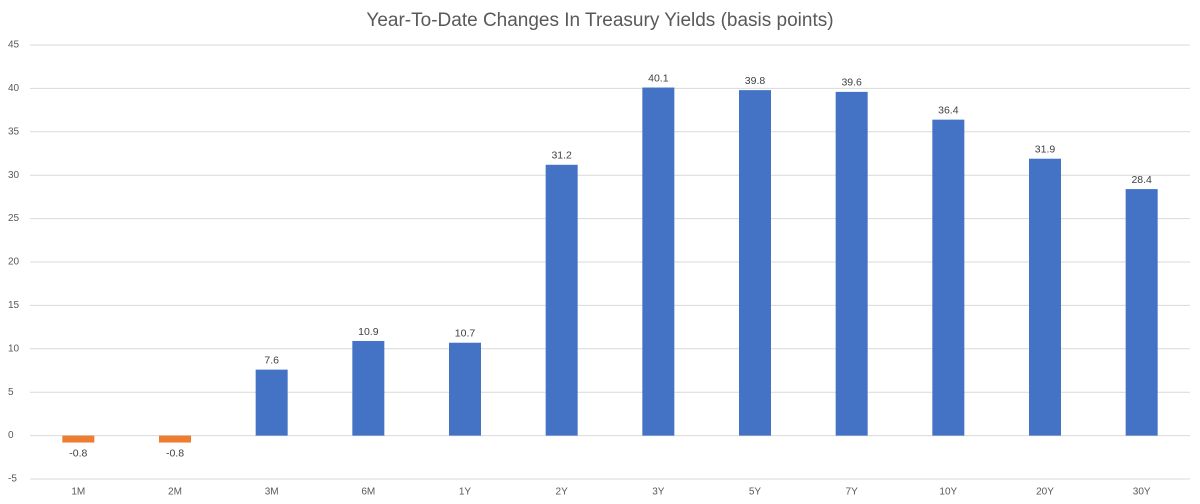 This screenshot has height=504, width=1200. Describe the element at coordinates (658, 492) in the screenshot. I see `x-tick-label: 3Y` at that location.